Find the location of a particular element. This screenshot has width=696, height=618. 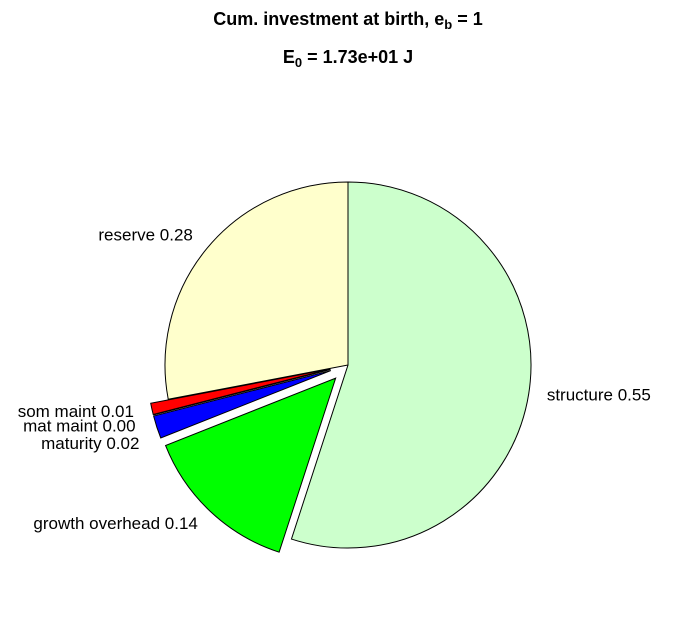

slice-category: mat maint is located at coordinates (60, 426).